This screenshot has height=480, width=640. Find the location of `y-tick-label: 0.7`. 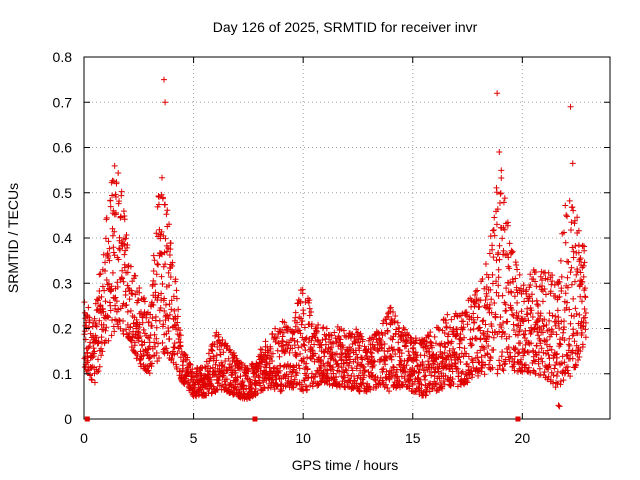

y-tick-label: 0.7 is located at coordinates (63, 102).